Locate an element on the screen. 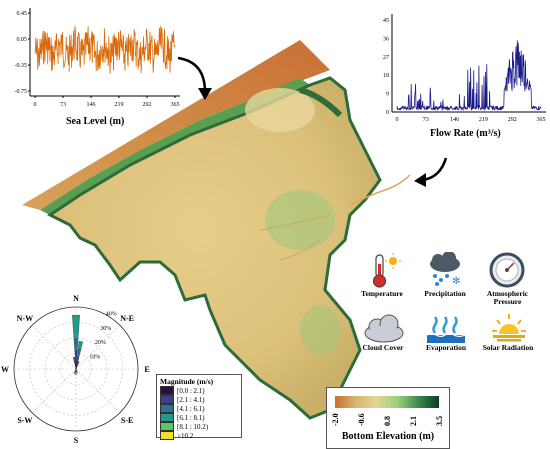 Image resolution: width=550 pixels, height=449 pixels. wind-ring-label: 20% is located at coordinates (100, 343).